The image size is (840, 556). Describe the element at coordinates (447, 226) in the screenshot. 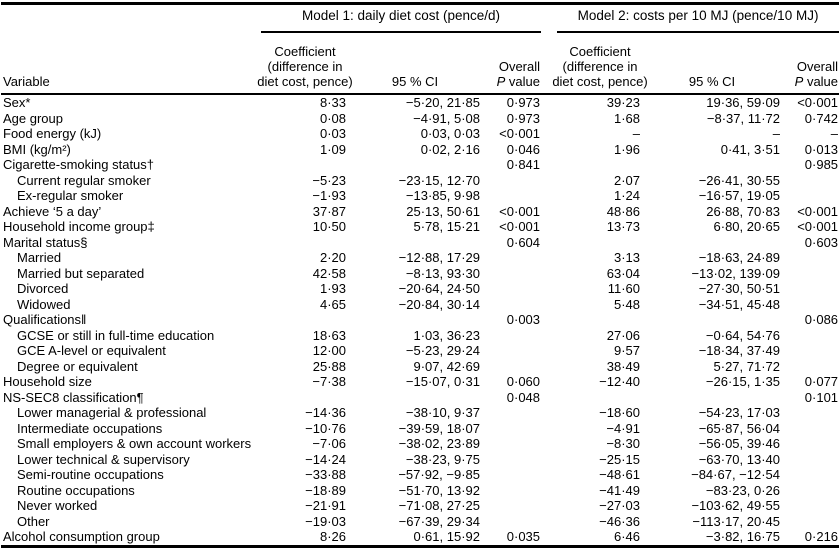

I see `m1-ci-cell: 5·78, 15·21` at that location.